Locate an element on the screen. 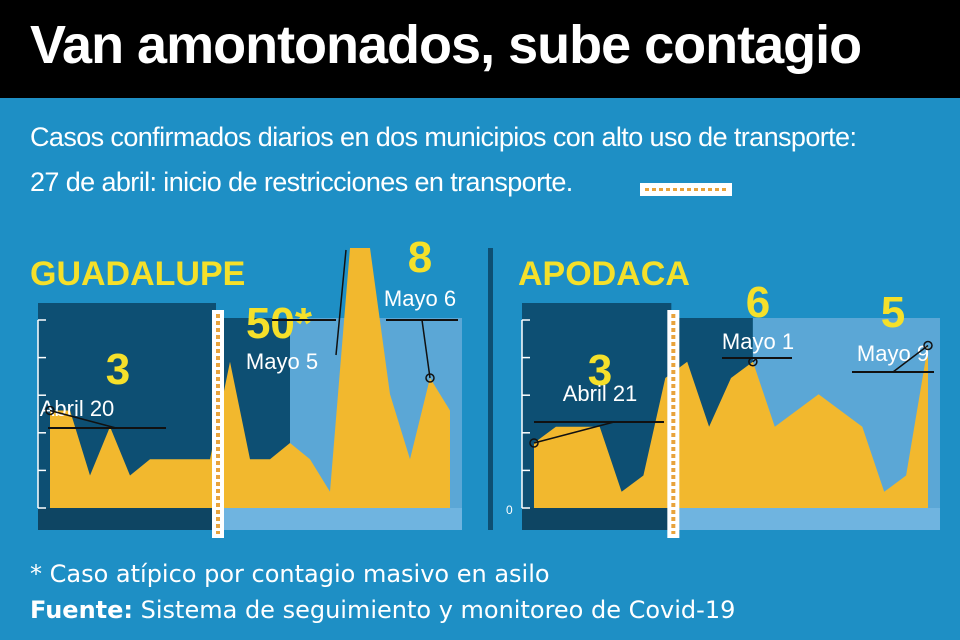 This screenshot has width=960, height=640. page-title: Van amontonados, sube contagio is located at coordinates (446, 45).